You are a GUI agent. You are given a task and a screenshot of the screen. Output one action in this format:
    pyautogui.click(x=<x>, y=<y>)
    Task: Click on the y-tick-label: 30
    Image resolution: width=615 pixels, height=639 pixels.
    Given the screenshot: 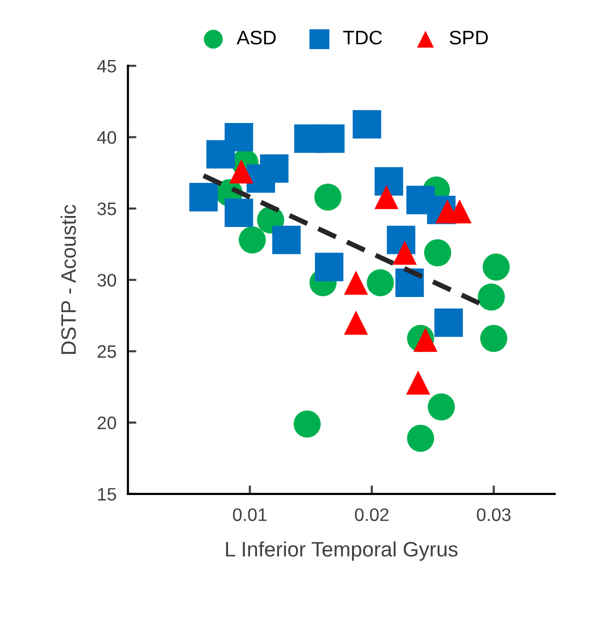 What is the action you would take?
    pyautogui.click(x=106, y=280)
    